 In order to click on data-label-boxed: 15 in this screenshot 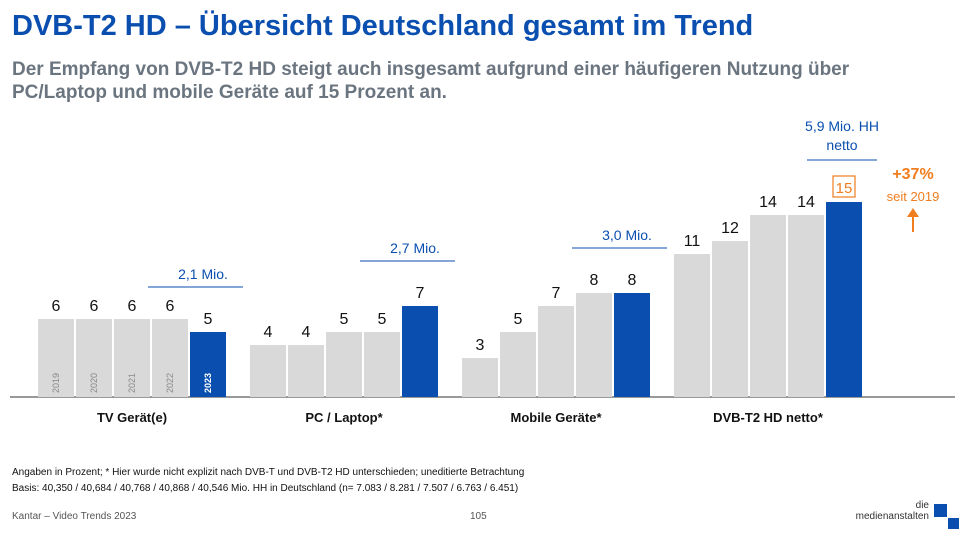, I will do `click(844, 188)`.